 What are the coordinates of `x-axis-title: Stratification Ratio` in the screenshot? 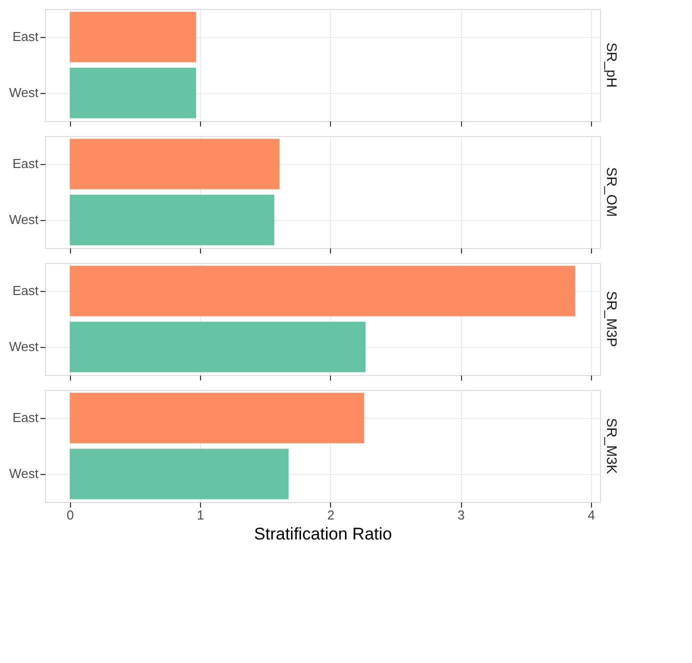 It's located at (323, 534).